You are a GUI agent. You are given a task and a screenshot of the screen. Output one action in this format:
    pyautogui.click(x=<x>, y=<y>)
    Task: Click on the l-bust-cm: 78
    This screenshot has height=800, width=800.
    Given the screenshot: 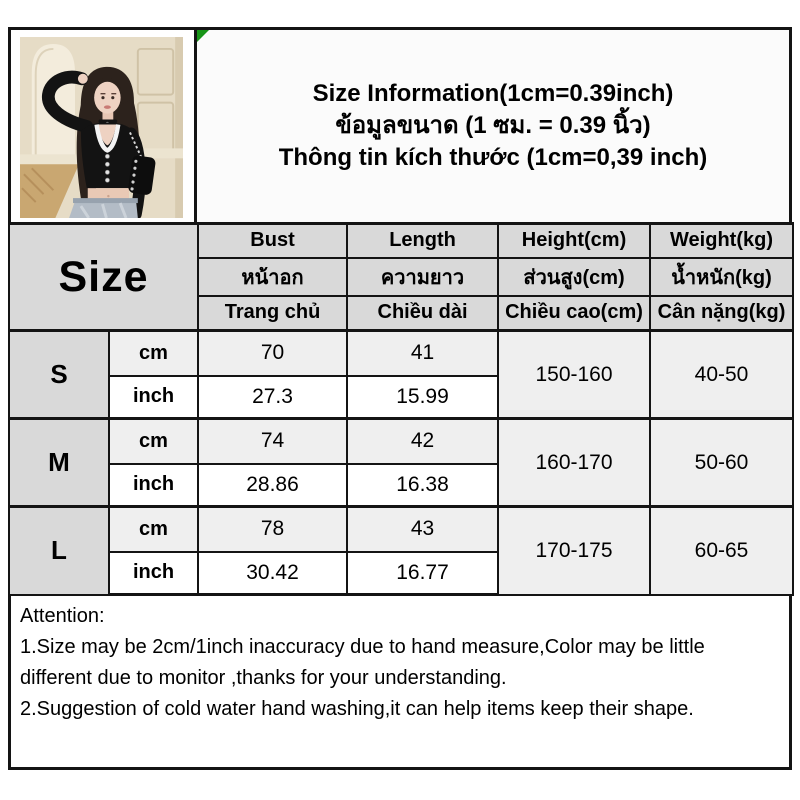 What is the action you would take?
    pyautogui.click(x=273, y=529)
    